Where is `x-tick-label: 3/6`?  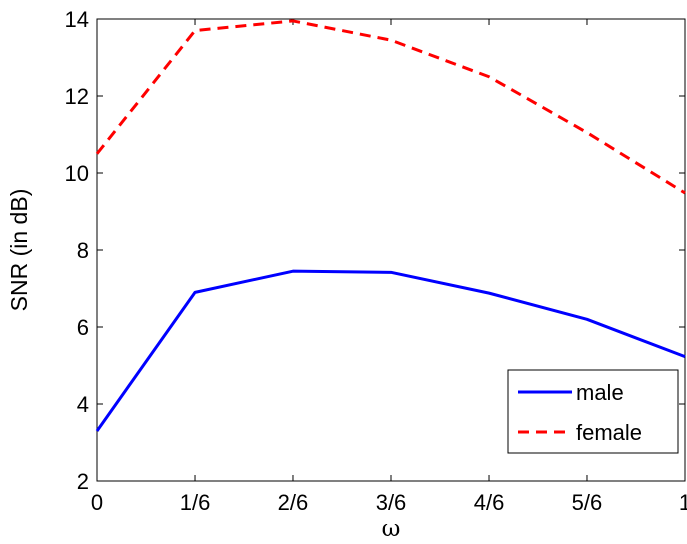 x-tick-label: 3/6 is located at coordinates (391, 502).